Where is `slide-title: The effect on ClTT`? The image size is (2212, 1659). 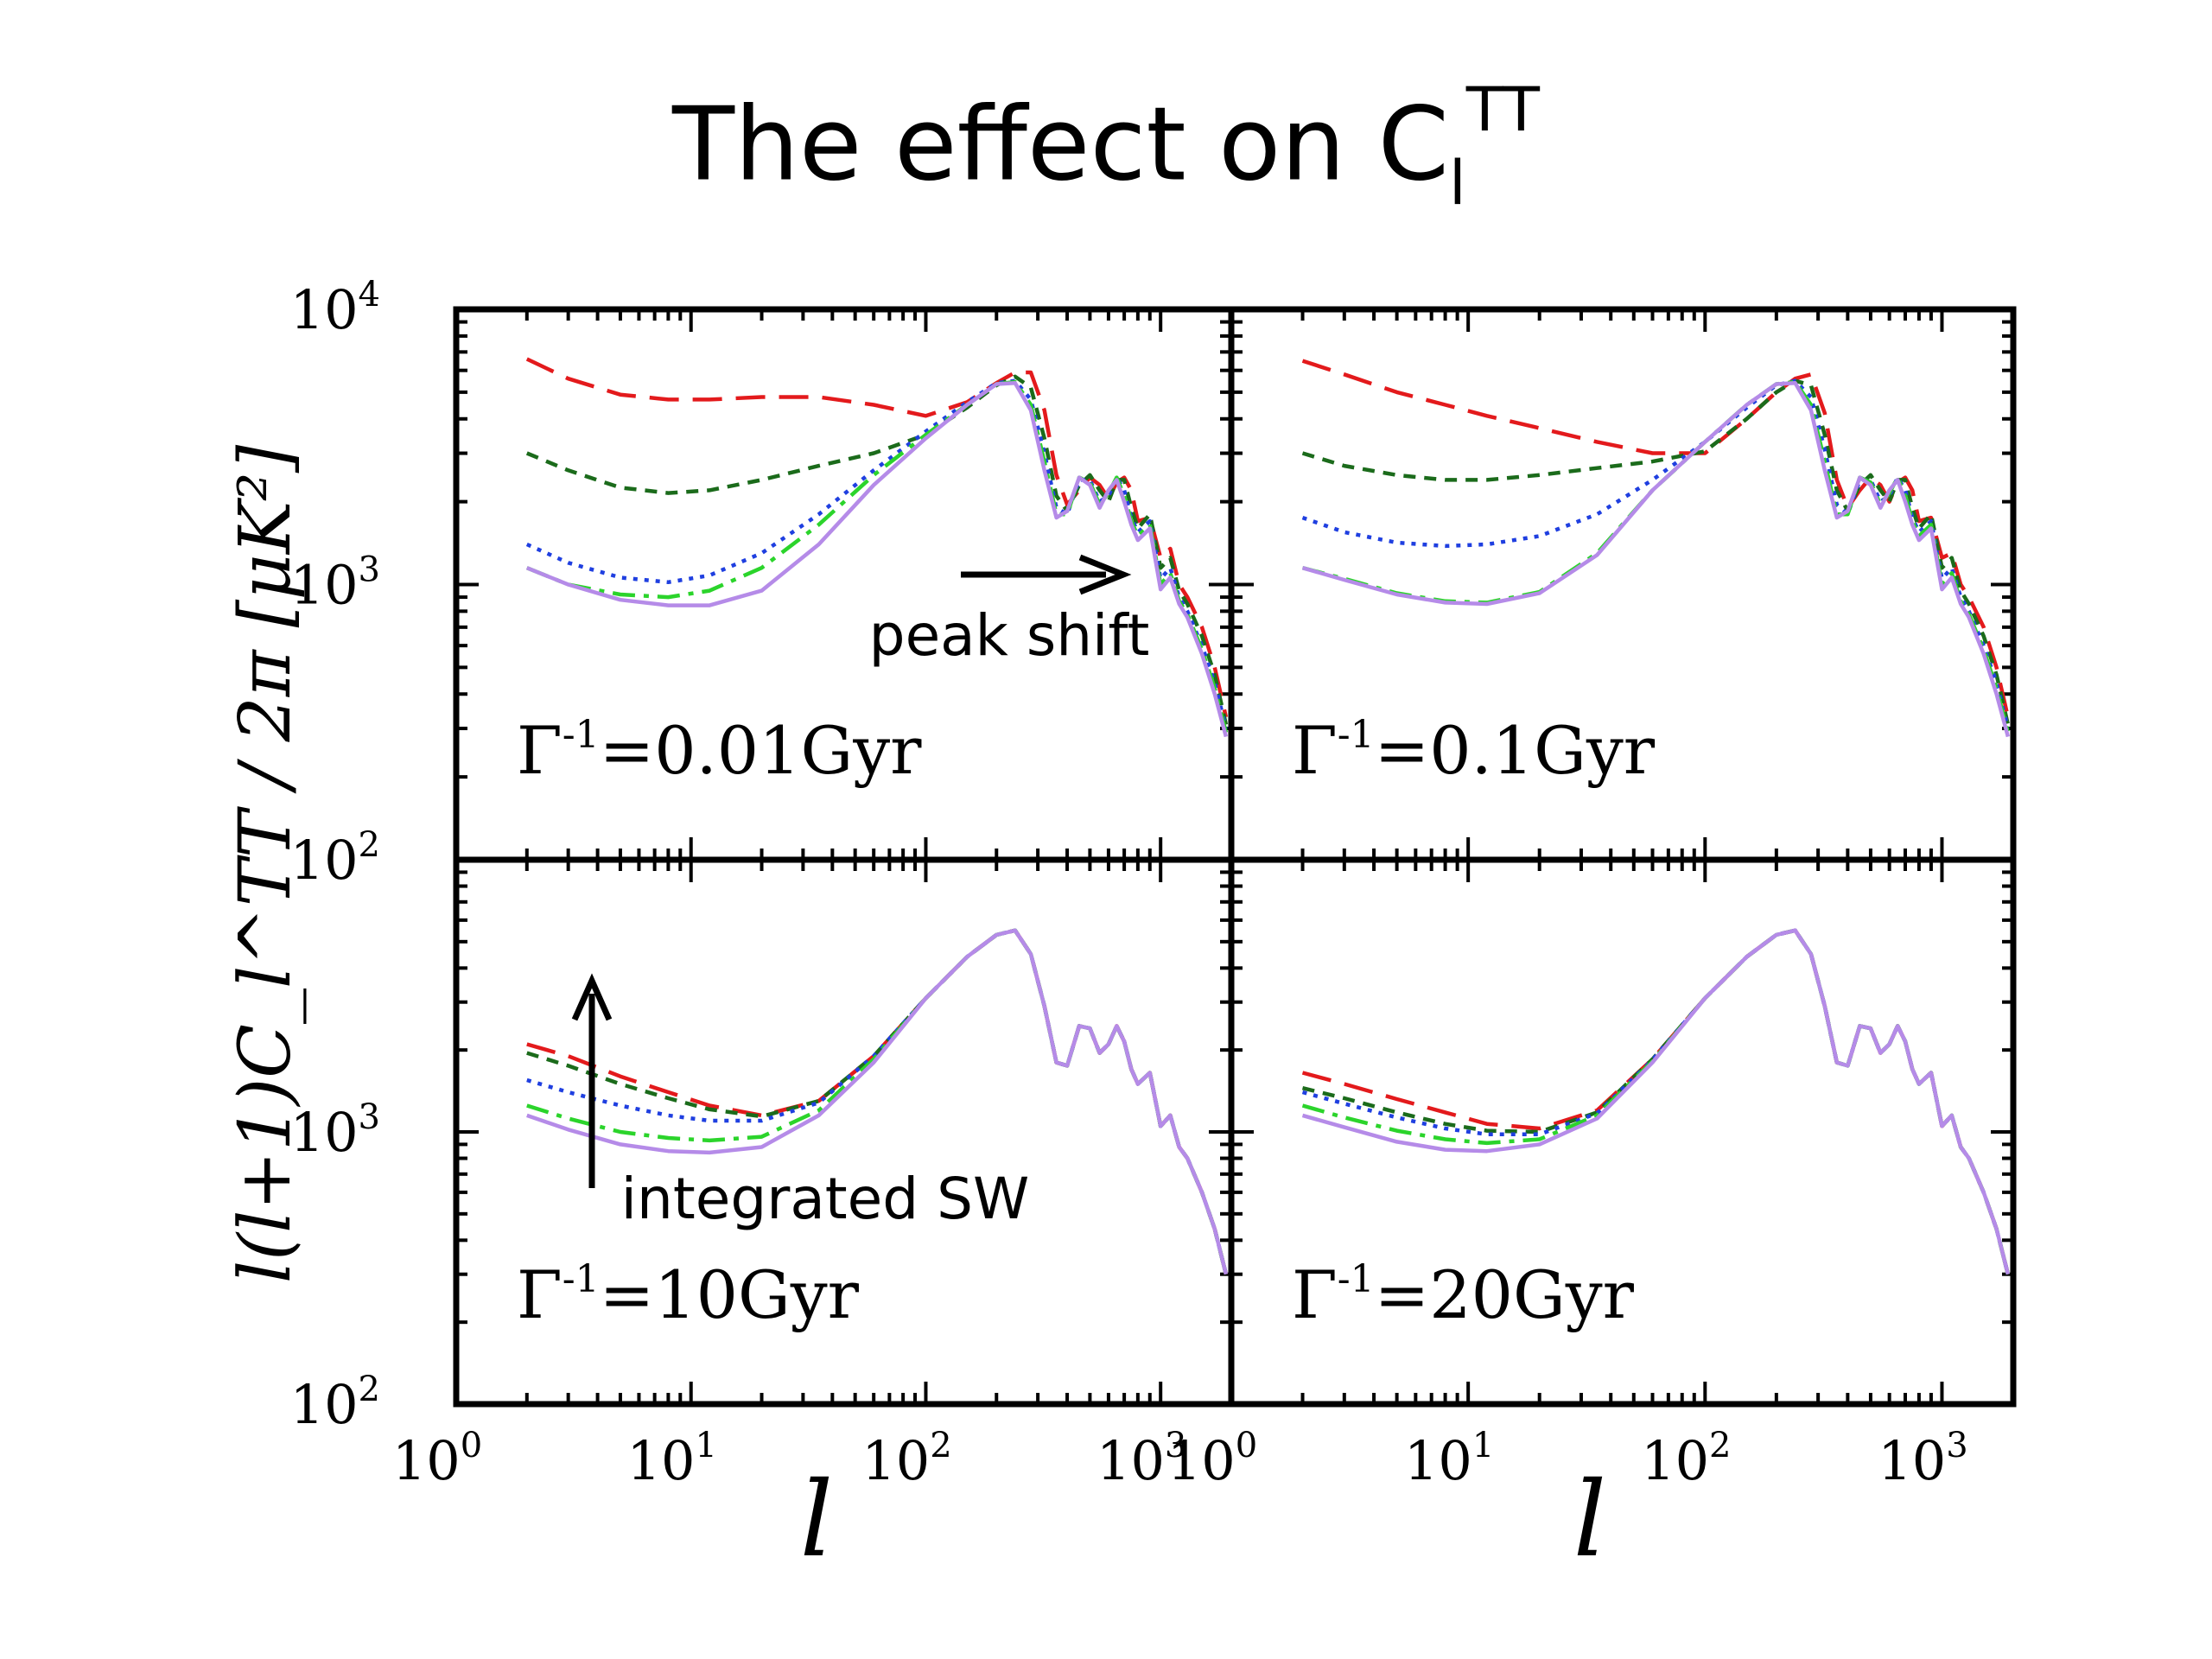
slide-title: The effect on ClTT is located at coordinates (1106, 146).